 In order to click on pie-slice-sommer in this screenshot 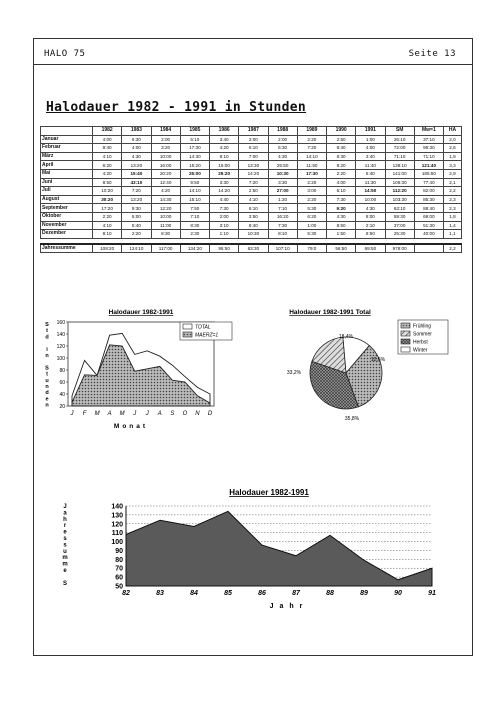, I will do `click(329, 355)`.